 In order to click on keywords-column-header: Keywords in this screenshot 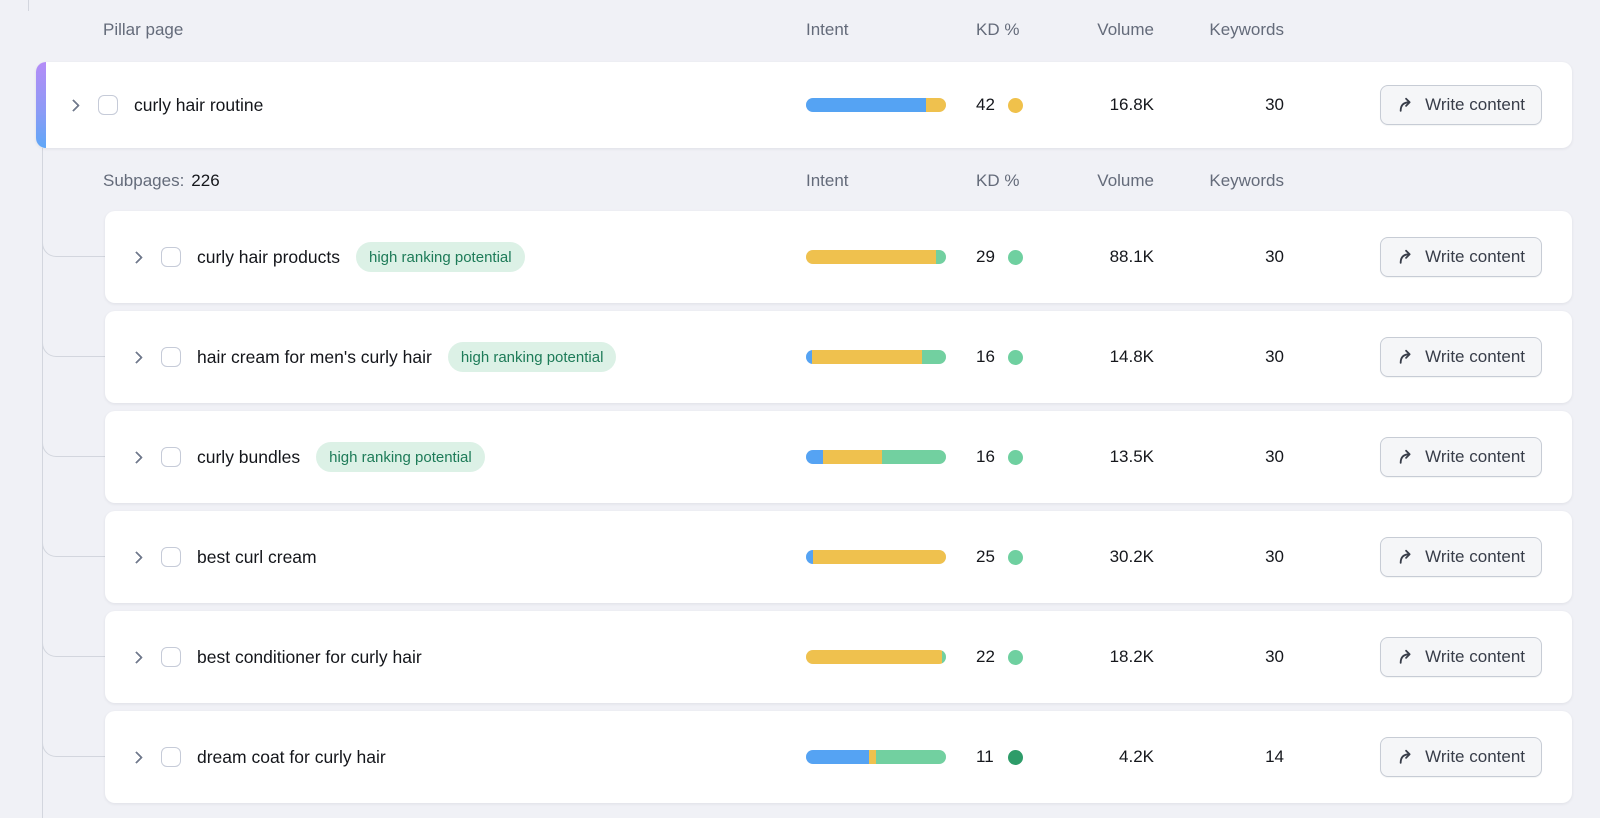, I will do `click(1246, 180)`.